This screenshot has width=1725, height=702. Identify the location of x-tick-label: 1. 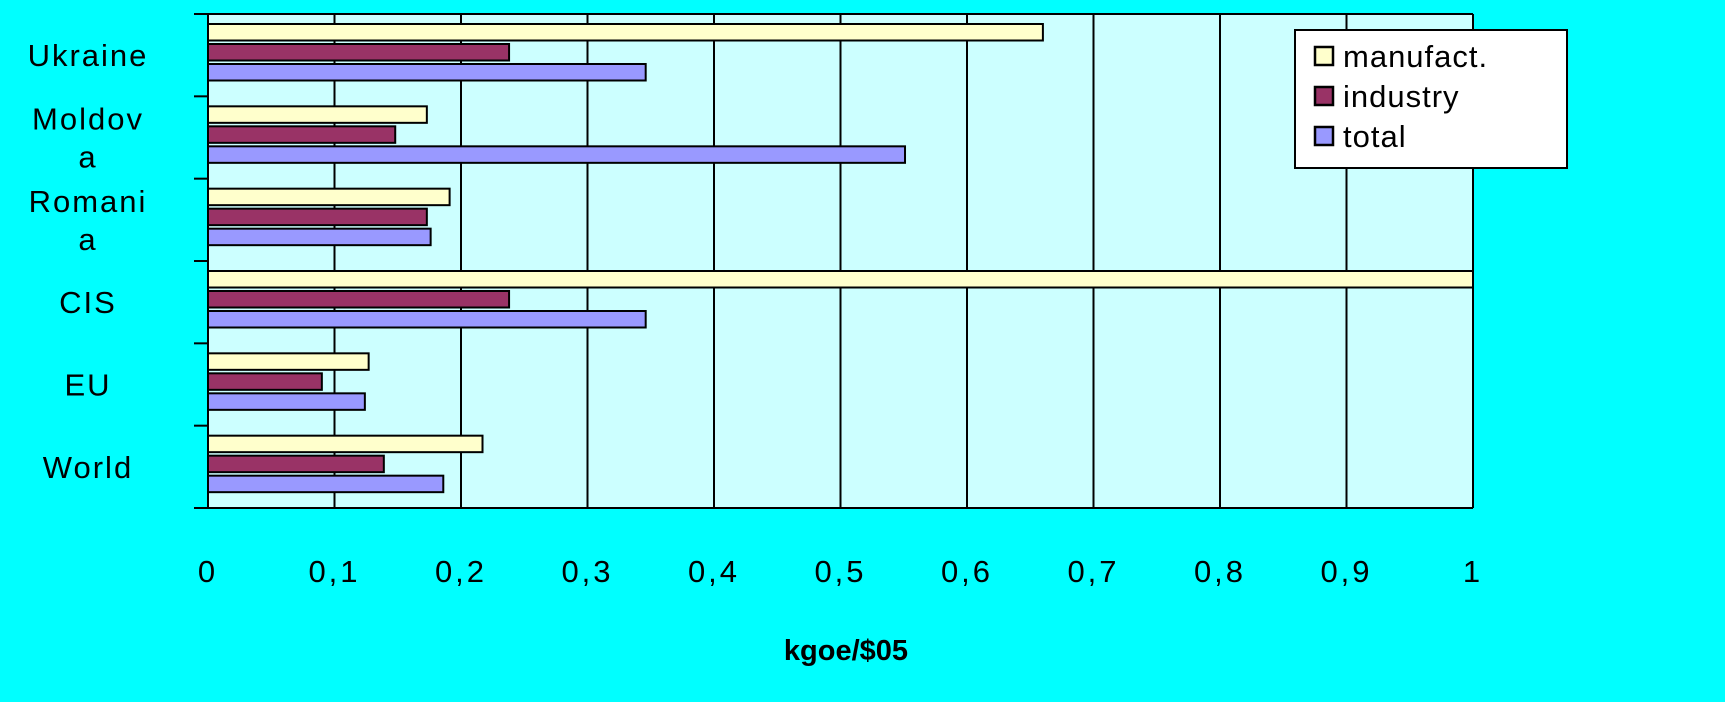
(1473, 571).